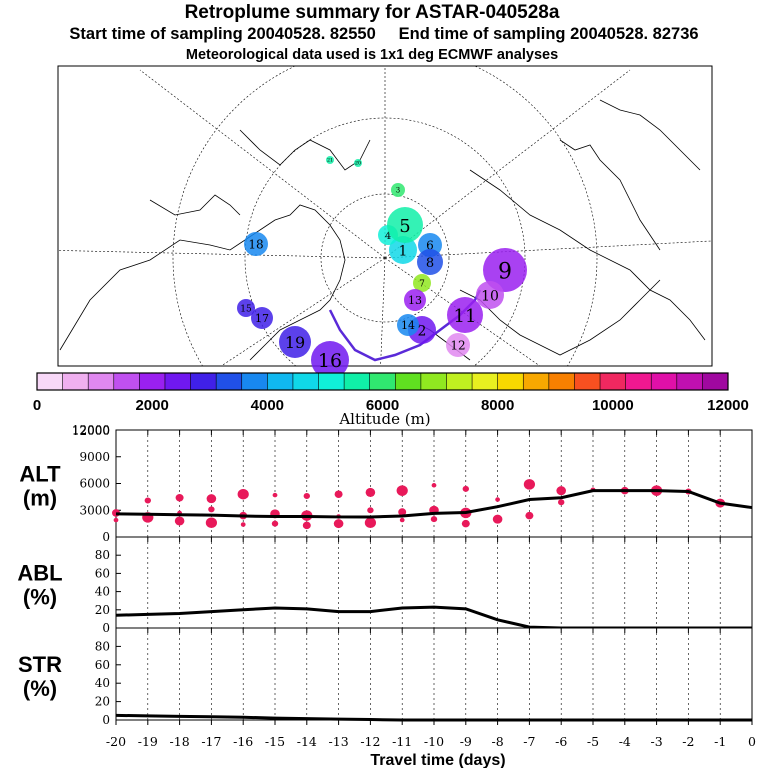 This screenshot has height=768, width=768. I want to click on map-marker: 16, so click(330, 360).